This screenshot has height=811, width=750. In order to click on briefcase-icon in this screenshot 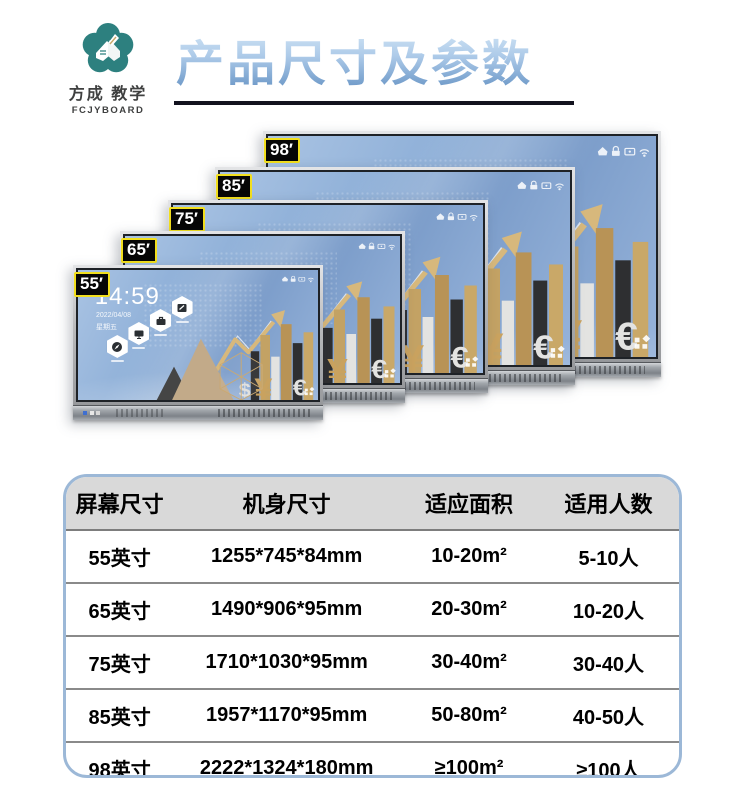, I will do `click(160, 320)`.